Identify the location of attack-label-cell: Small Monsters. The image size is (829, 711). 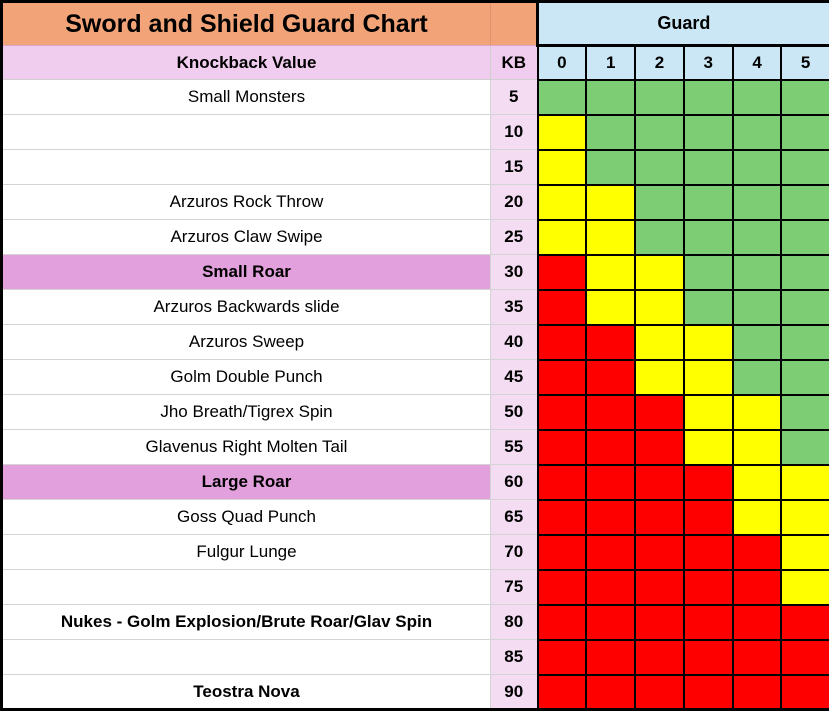
(246, 97).